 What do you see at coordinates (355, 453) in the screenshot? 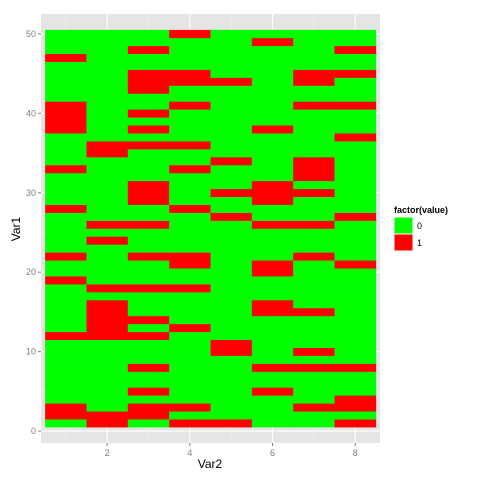
I see `x-tick-label: 8` at bounding box center [355, 453].